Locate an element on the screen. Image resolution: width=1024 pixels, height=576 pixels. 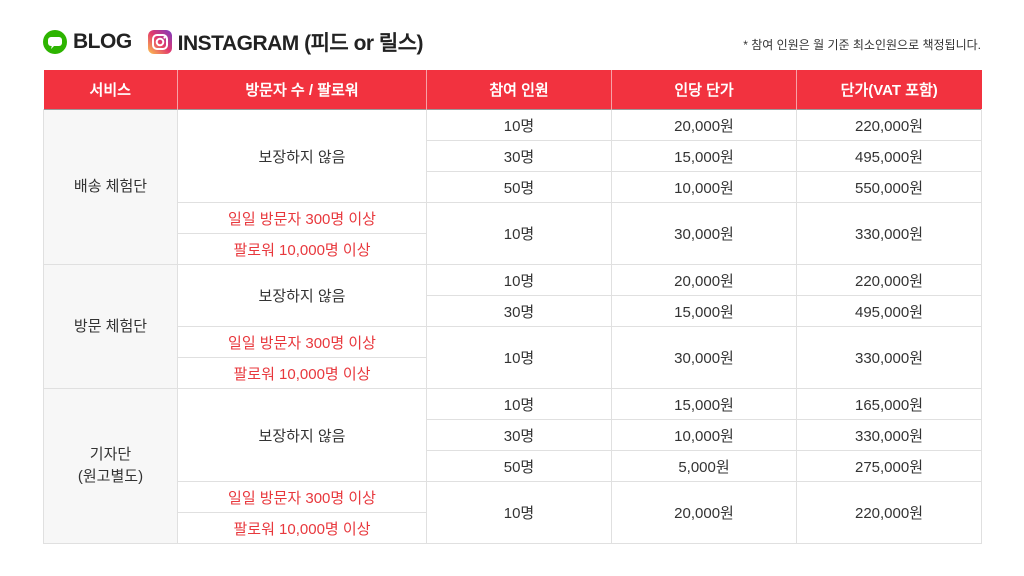
table-row: 일일 방문자 300명 이상 10명 20,000원 220,000원 is located at coordinates (513, 512).